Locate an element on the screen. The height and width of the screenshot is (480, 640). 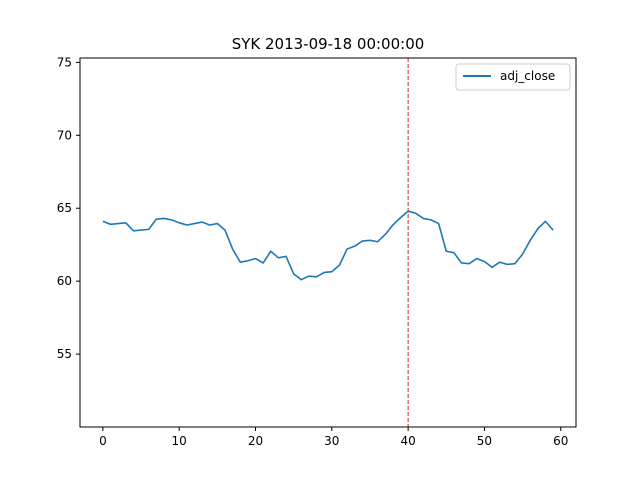
y-axis: 55 60 65 70 75 is located at coordinates (68, 208).